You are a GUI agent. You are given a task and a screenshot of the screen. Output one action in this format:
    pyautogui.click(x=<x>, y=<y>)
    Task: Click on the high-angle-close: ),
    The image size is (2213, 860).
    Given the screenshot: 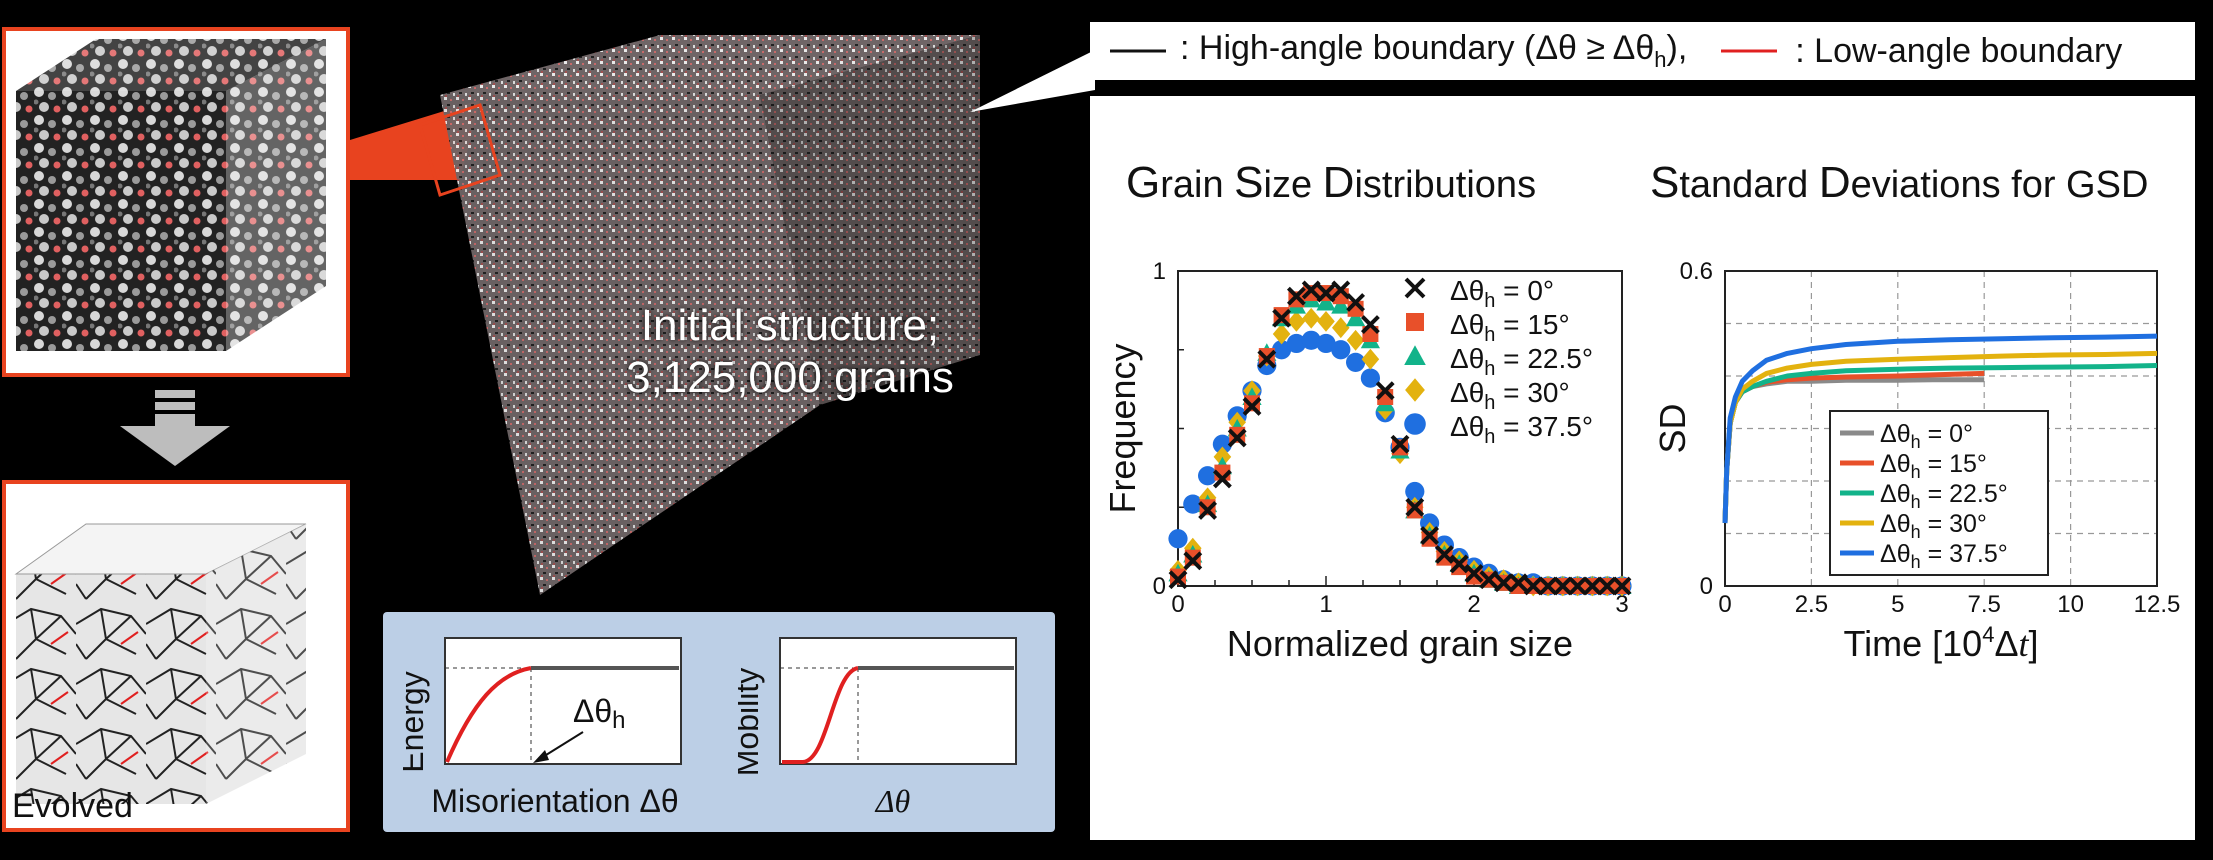 What is the action you would take?
    pyautogui.click(x=1677, y=48)
    